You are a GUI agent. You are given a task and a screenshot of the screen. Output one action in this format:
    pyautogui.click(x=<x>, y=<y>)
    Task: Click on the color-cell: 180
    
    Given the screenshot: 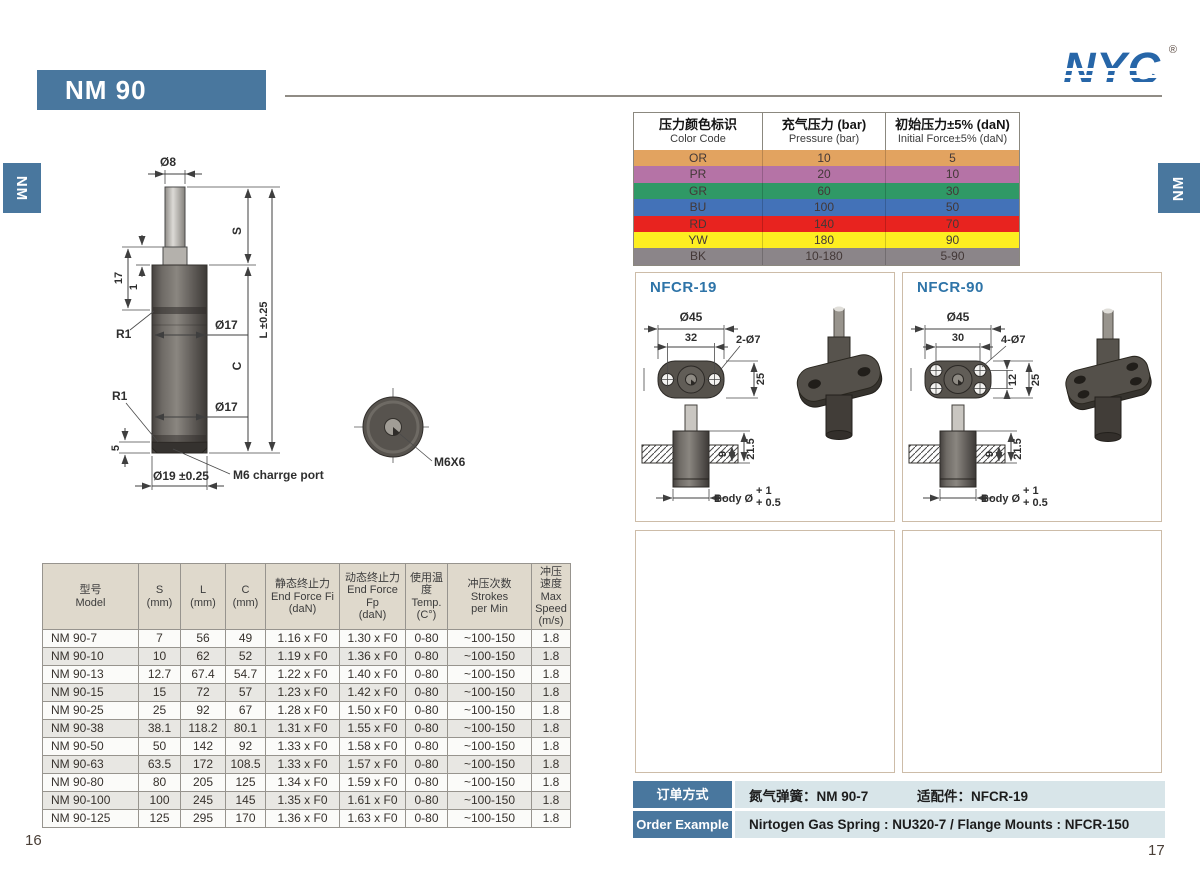 What is the action you would take?
    pyautogui.click(x=824, y=240)
    